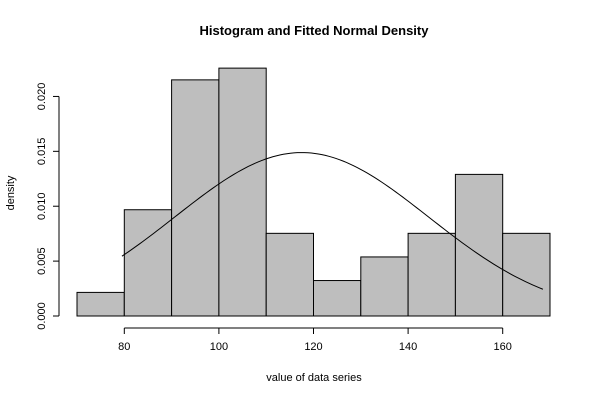 Image resolution: width=599 pixels, height=400 pixels. I want to click on x-tick-label: 120, so click(313, 347).